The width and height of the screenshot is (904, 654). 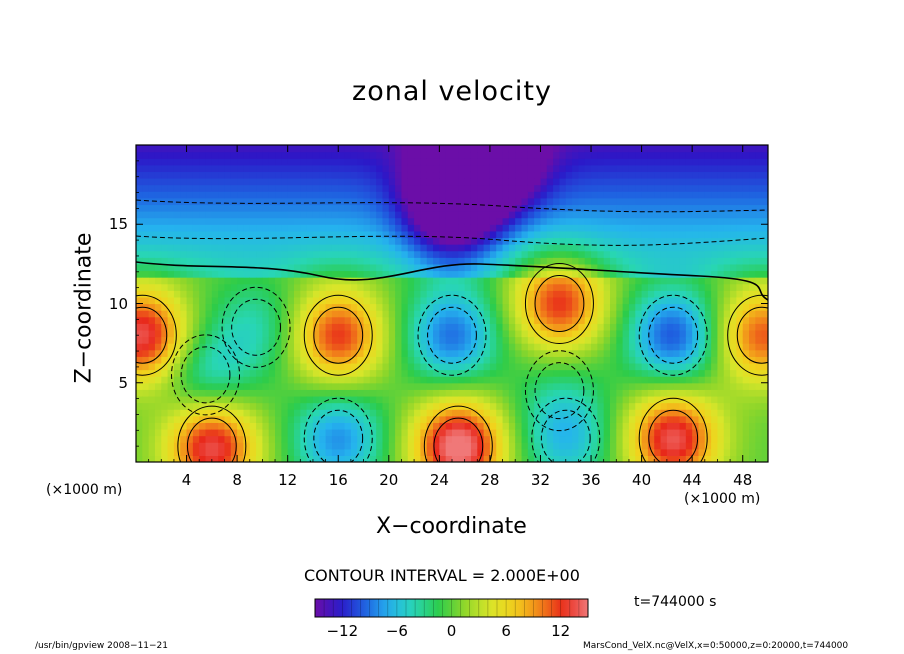 What do you see at coordinates (561, 631) in the screenshot?
I see `colorbar-tick-label: 12` at bounding box center [561, 631].